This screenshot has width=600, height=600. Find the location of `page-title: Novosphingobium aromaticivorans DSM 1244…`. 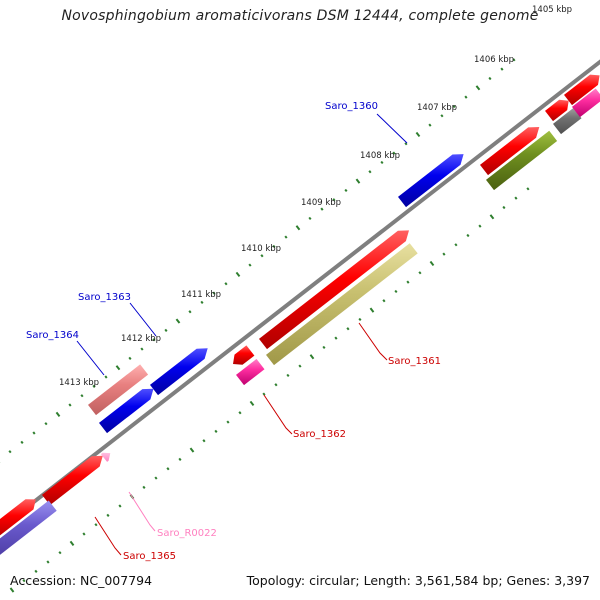

page-title: Novosphingobium aromaticivorans DSM 1244… is located at coordinates (300, 16).